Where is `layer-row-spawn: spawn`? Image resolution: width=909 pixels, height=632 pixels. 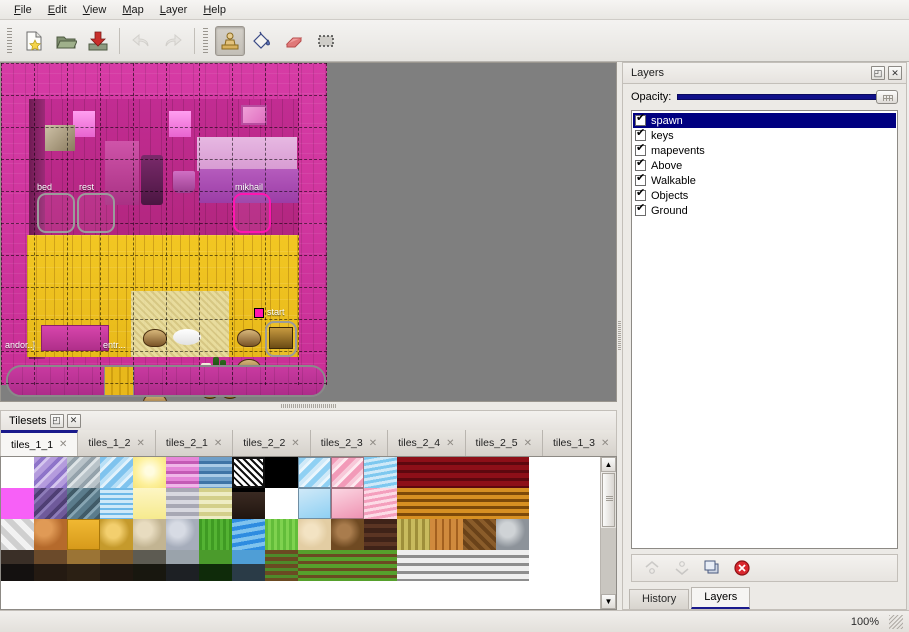
layer-row-spawn: spawn is located at coordinates (764, 120).